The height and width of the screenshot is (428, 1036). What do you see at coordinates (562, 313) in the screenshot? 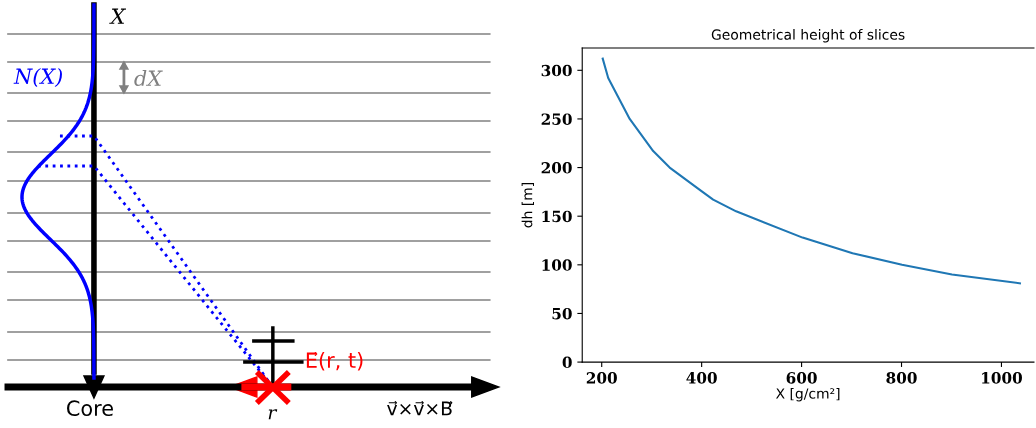
I see `y-tick-label: 50` at bounding box center [562, 313].